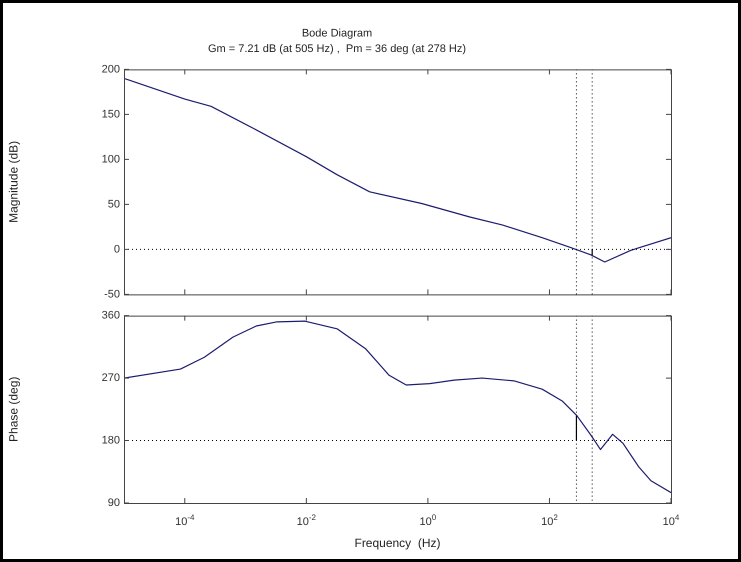 Image resolution: width=741 pixels, height=562 pixels. What do you see at coordinates (111, 69) in the screenshot?
I see `y-tick-label: 200` at bounding box center [111, 69].